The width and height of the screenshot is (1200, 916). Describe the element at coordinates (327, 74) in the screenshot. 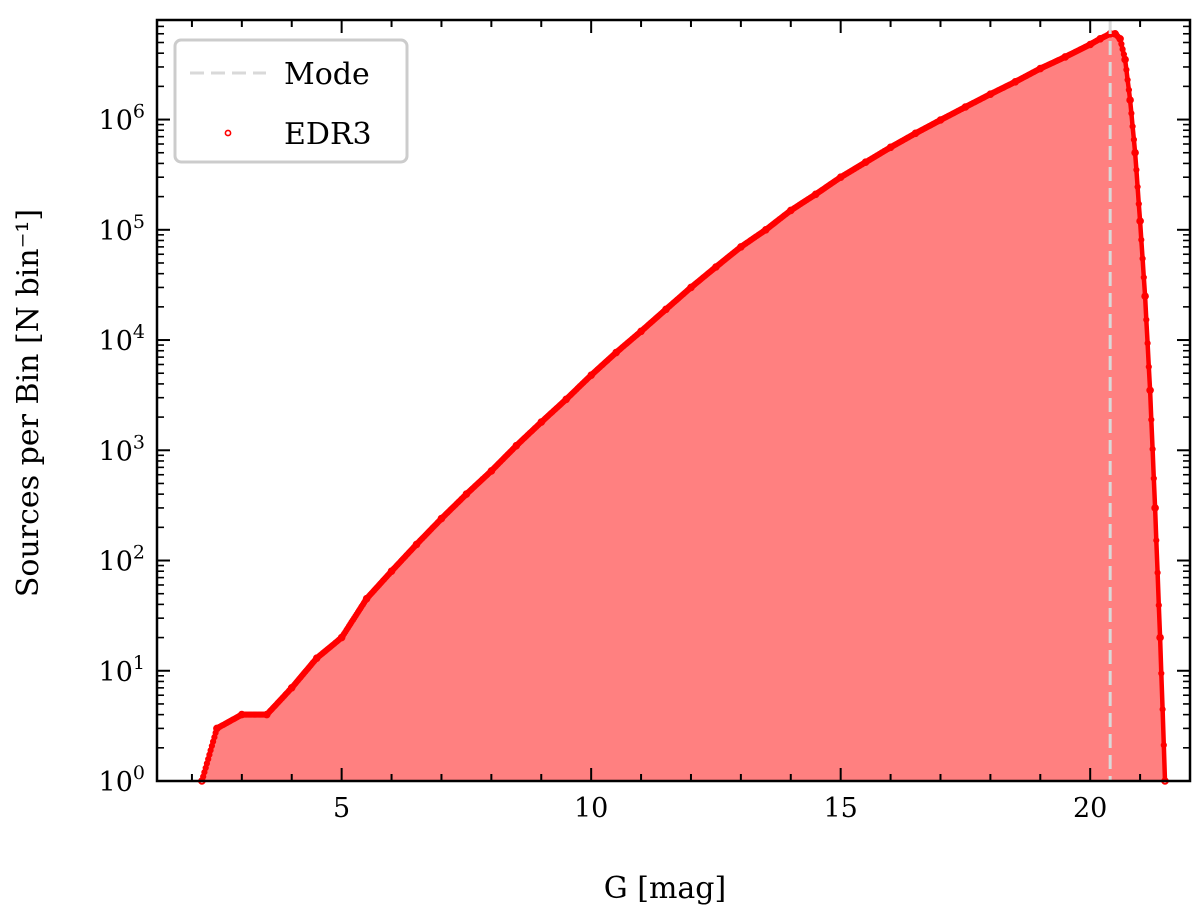

I see `legend-mode-label: Mode` at that location.